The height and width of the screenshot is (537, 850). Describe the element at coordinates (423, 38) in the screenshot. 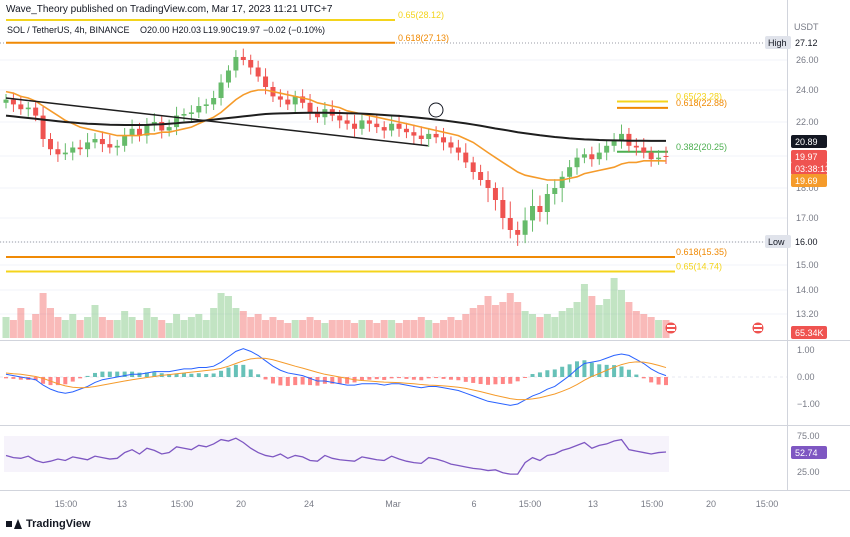

I see `fib-level-label: 0.618(27.13)` at that location.